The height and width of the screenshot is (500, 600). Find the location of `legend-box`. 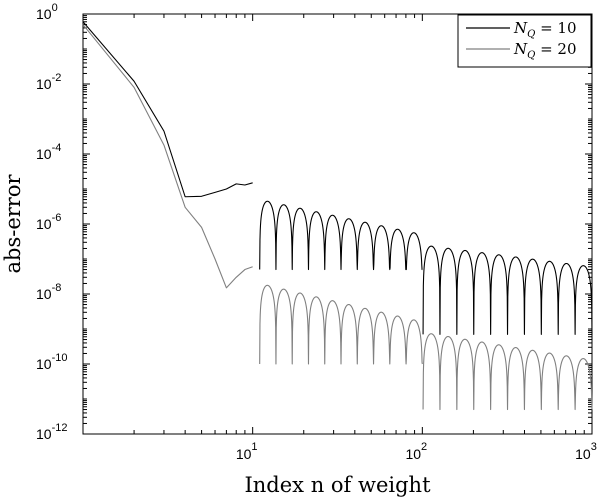

legend-box is located at coordinates (524, 41).